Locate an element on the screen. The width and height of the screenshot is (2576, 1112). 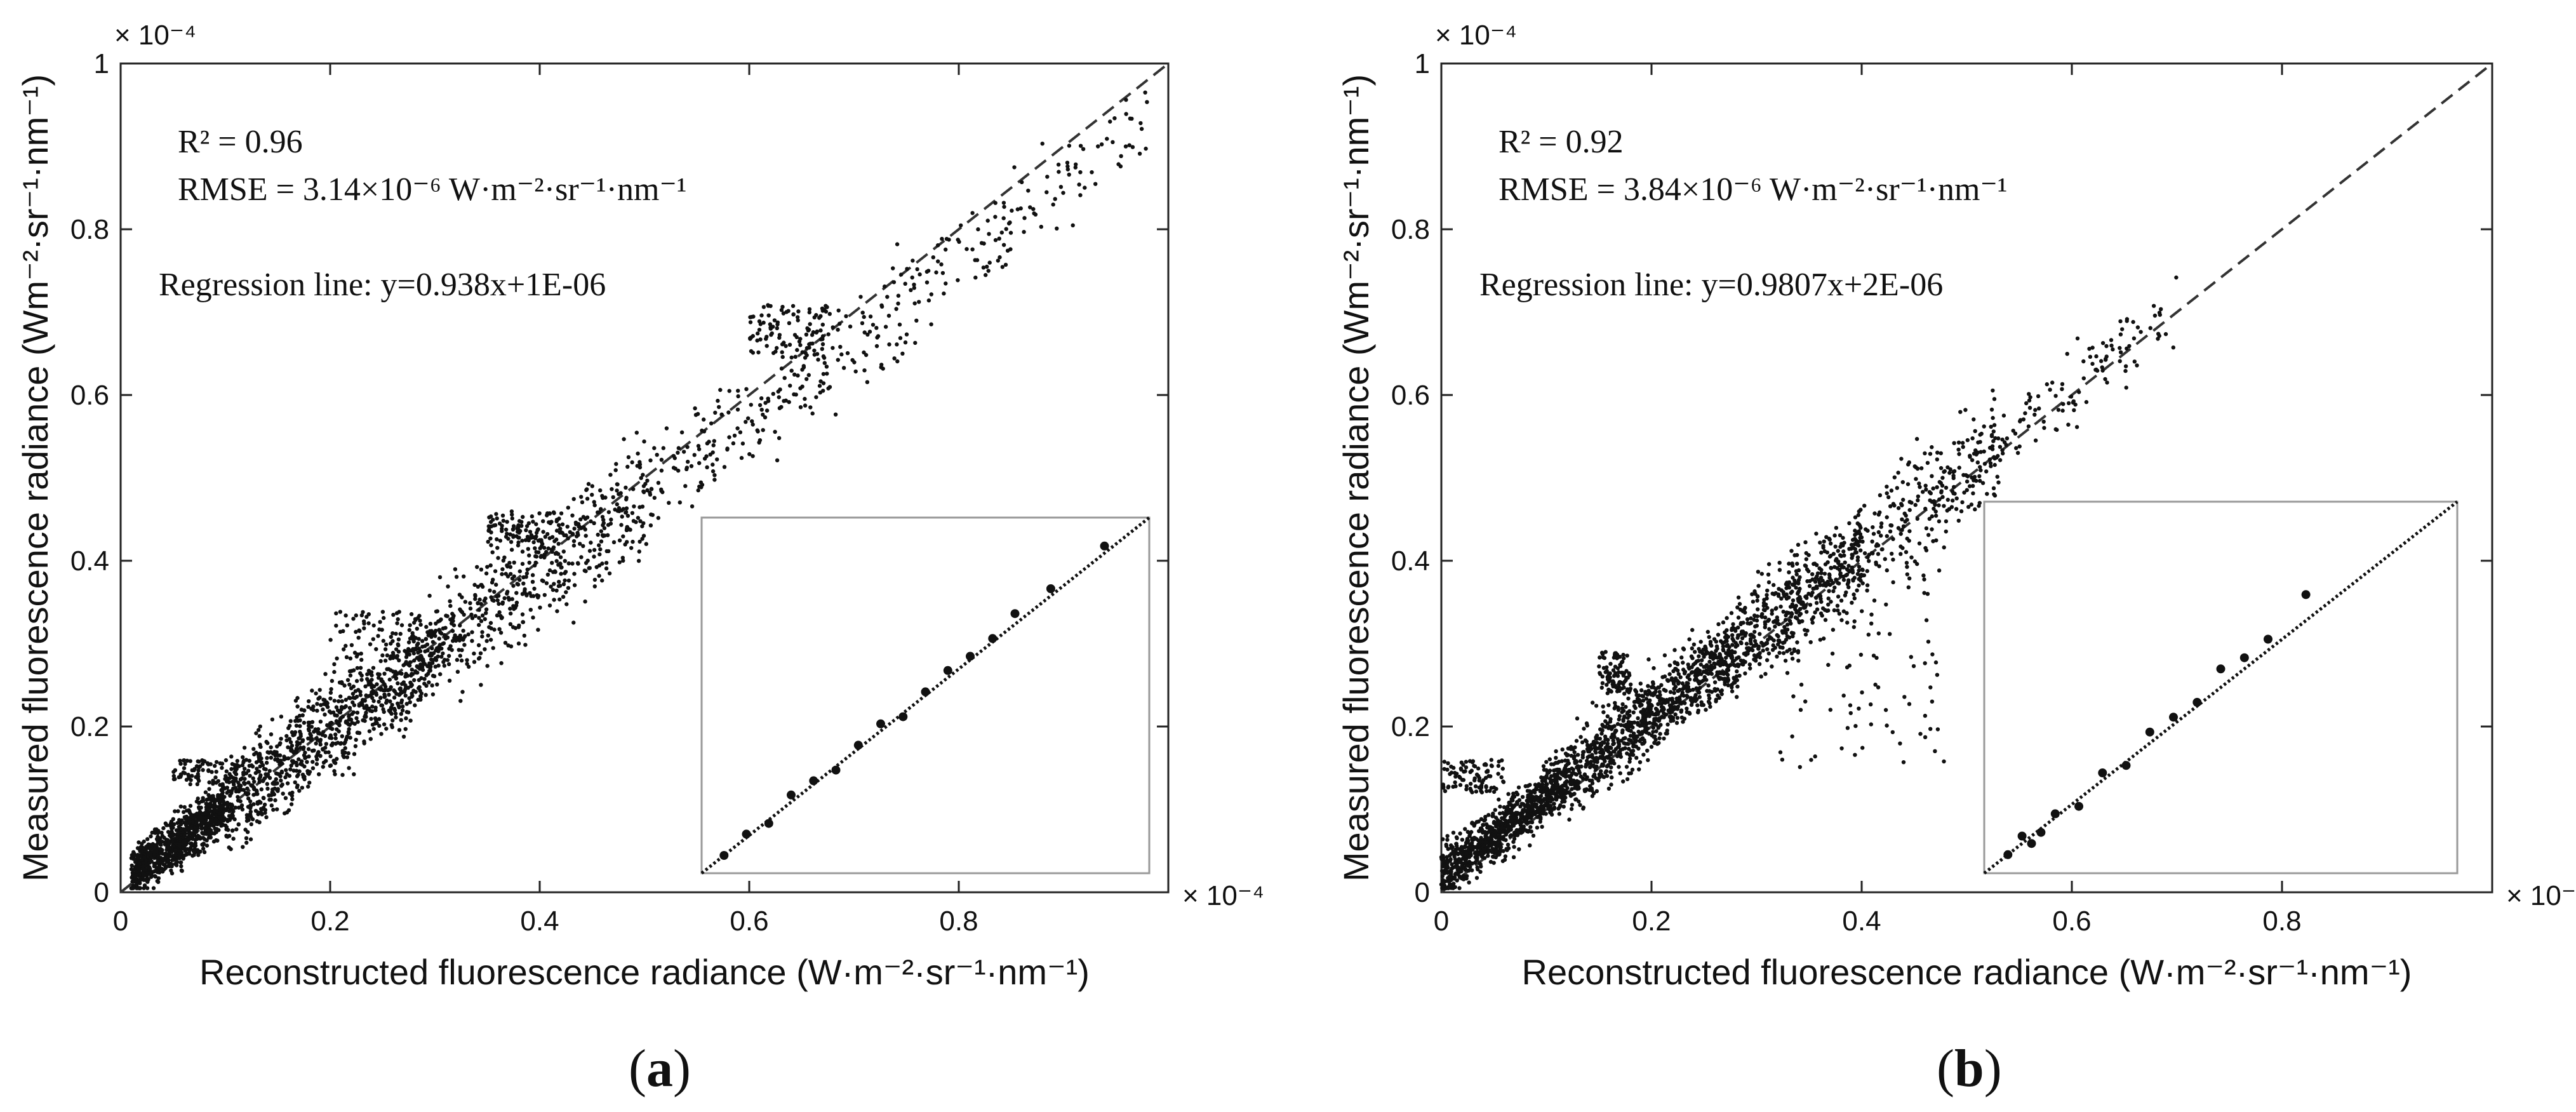
x-tick-label: 0.2 is located at coordinates (1651, 921).